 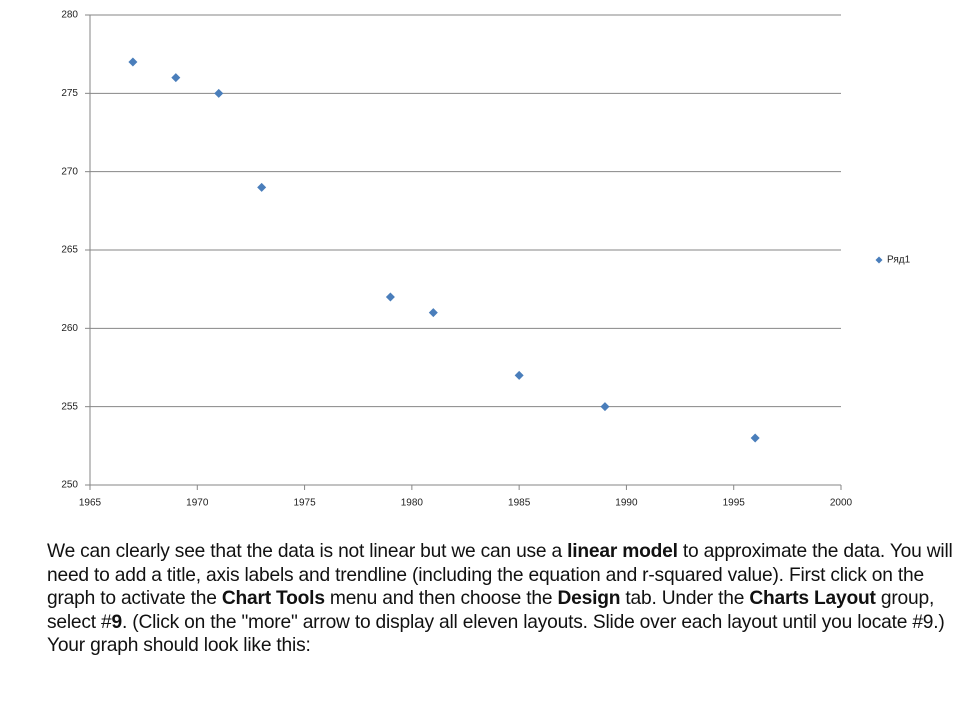 What do you see at coordinates (879, 260) in the screenshot?
I see `legend-marker` at bounding box center [879, 260].